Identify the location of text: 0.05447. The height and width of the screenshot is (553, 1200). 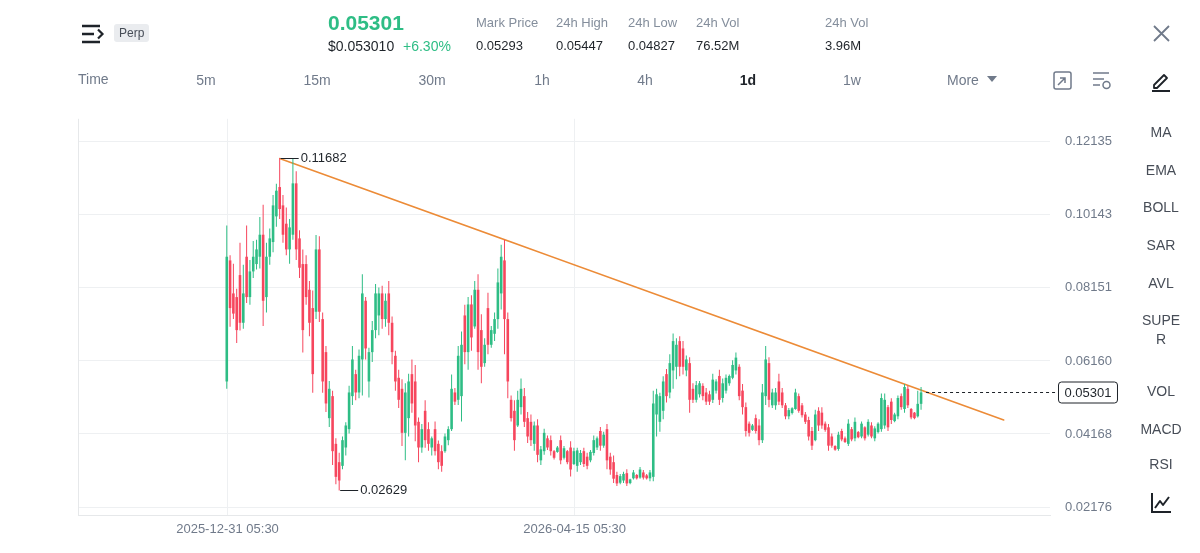
(579, 46).